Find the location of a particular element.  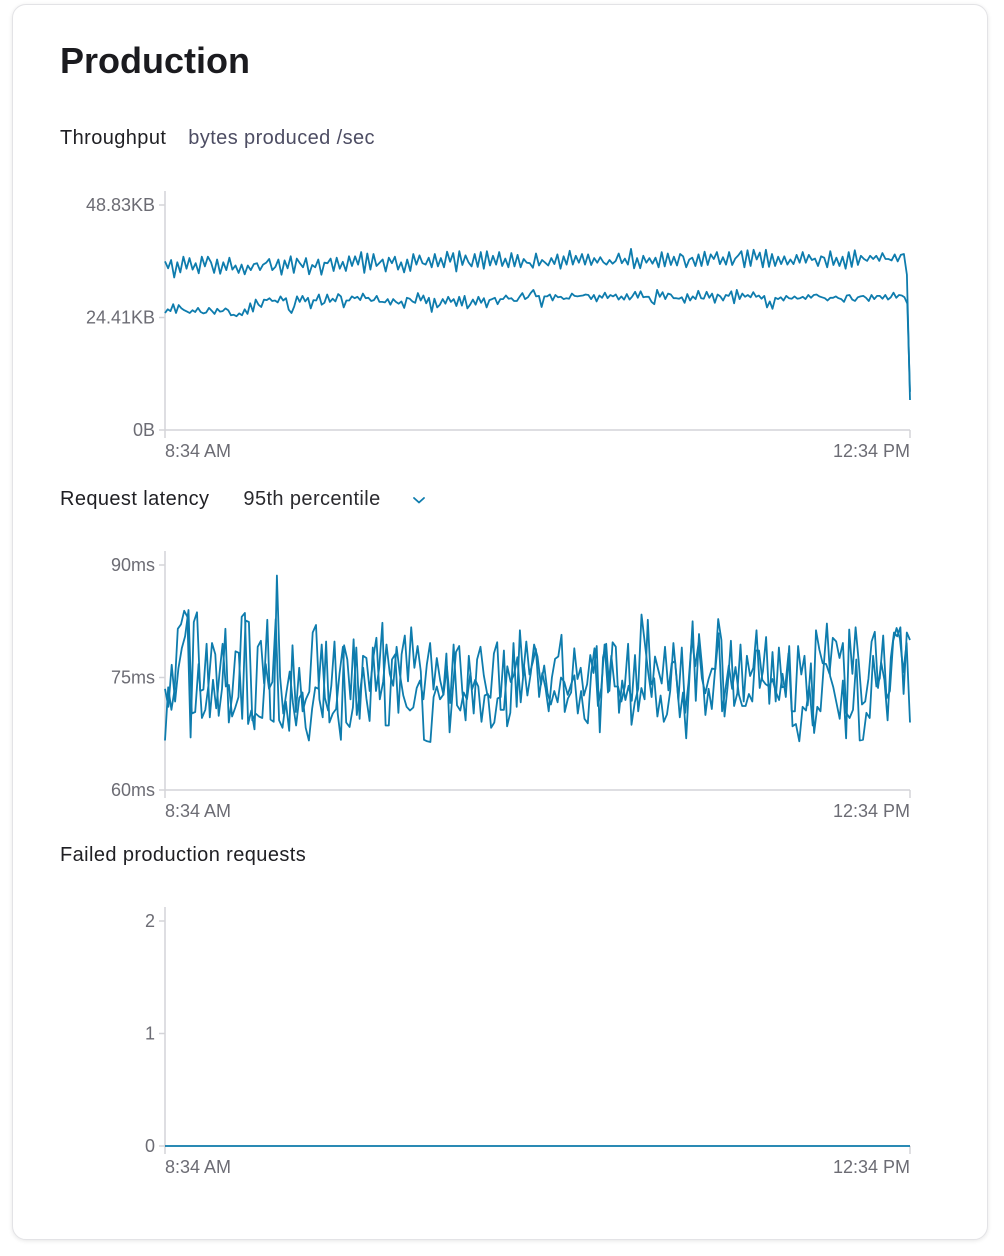

throughput-label: Throughput is located at coordinates (113, 137).